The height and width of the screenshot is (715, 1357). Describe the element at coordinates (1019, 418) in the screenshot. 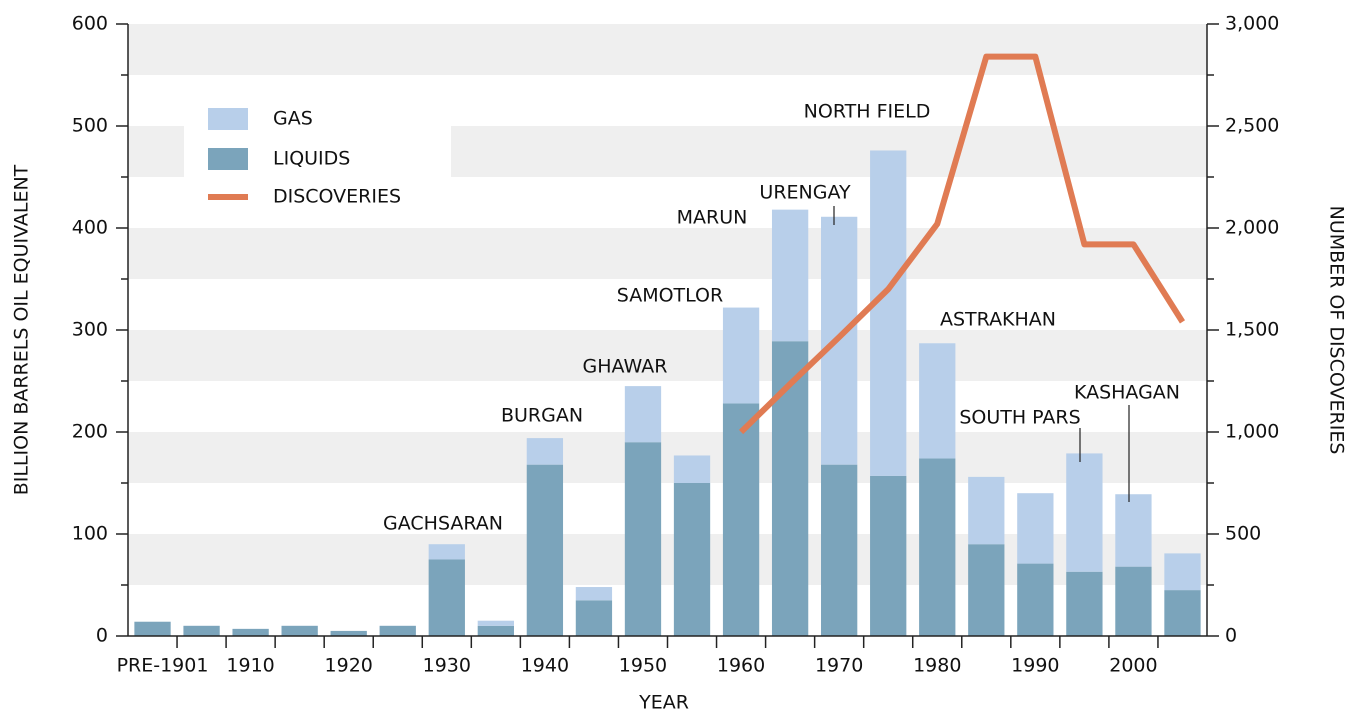

I see `annotation: SOUTH PARS` at that location.